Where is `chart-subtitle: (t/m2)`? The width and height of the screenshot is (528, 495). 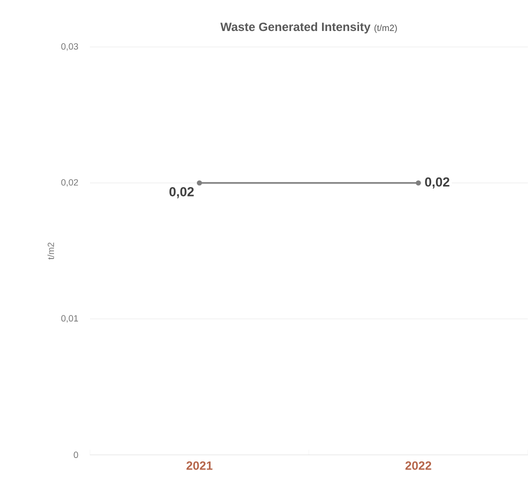 chart-subtitle: (t/m2) is located at coordinates (385, 28).